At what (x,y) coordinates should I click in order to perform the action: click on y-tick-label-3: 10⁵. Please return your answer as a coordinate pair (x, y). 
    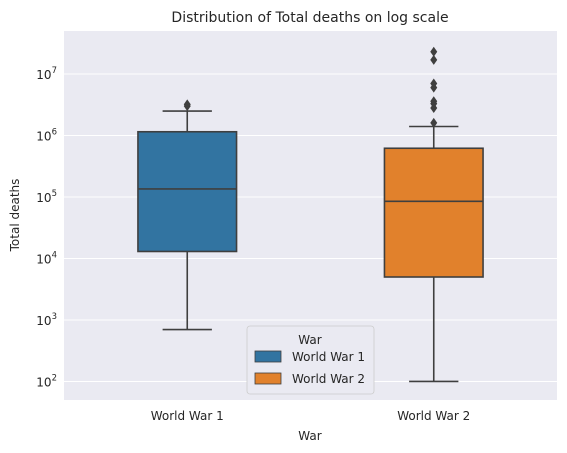
    Looking at the image, I should click on (46, 197).